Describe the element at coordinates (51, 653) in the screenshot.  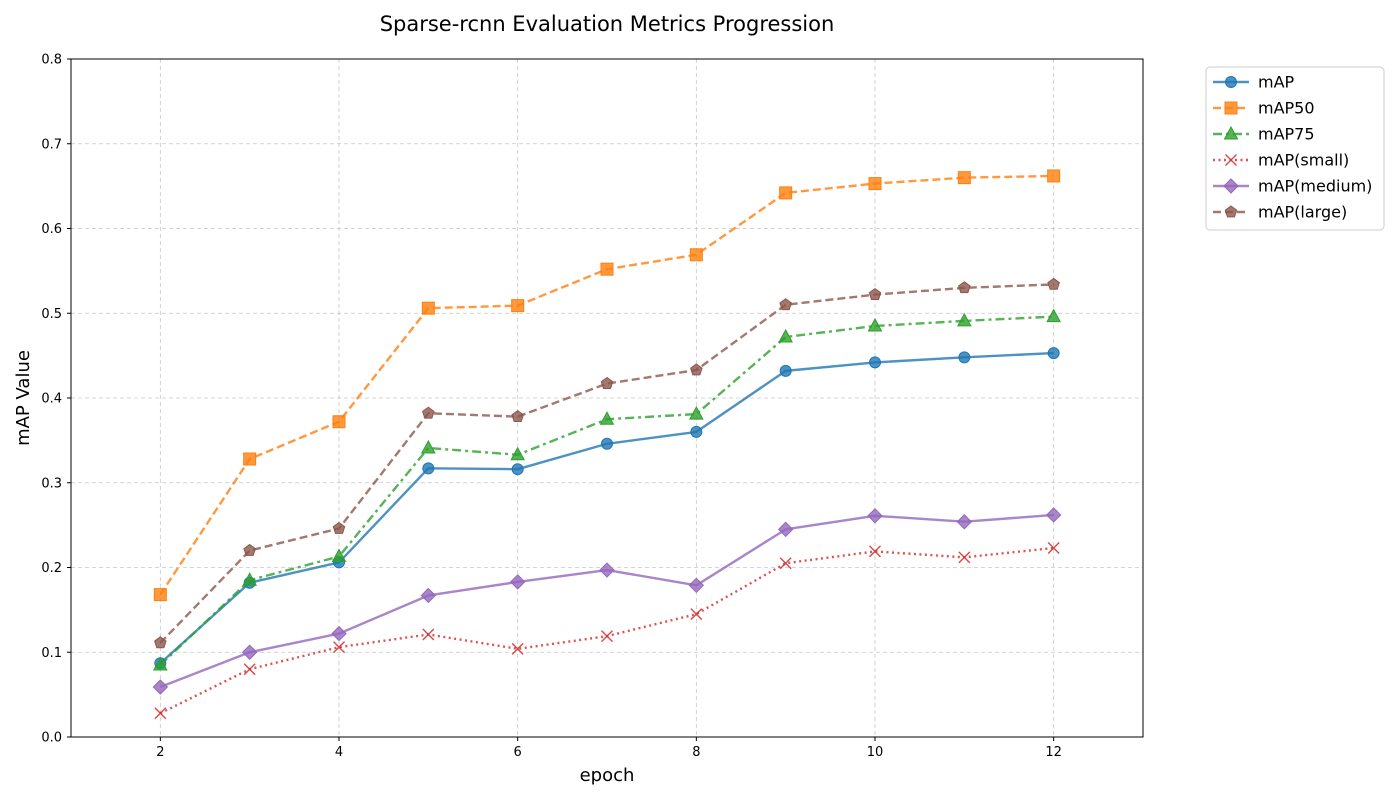
I see `y-tick-label: 0.1` at that location.